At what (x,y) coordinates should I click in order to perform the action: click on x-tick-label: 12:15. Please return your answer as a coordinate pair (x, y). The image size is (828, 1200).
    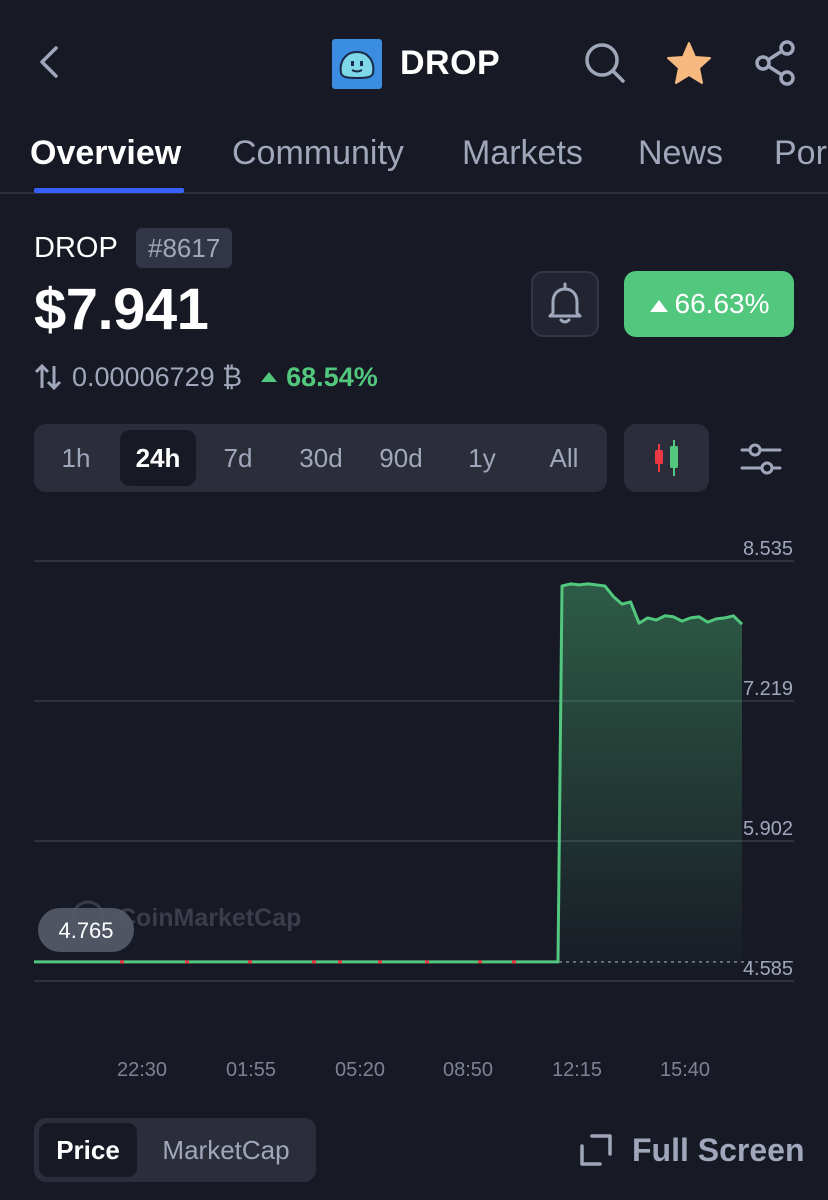
    Looking at the image, I should click on (577, 1070).